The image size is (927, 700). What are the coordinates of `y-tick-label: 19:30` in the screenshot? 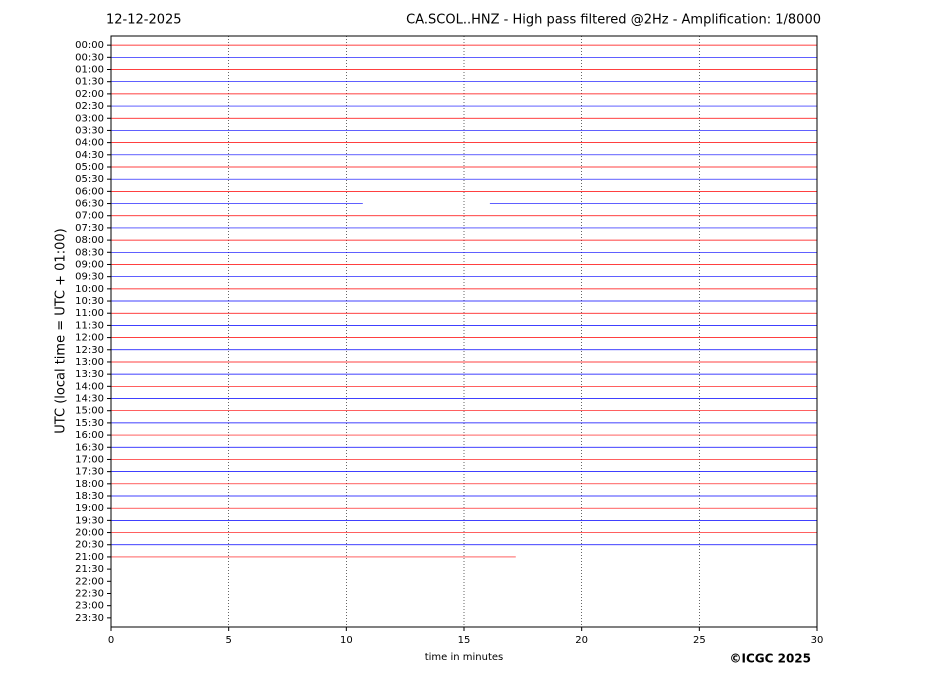 It's located at (89, 520).